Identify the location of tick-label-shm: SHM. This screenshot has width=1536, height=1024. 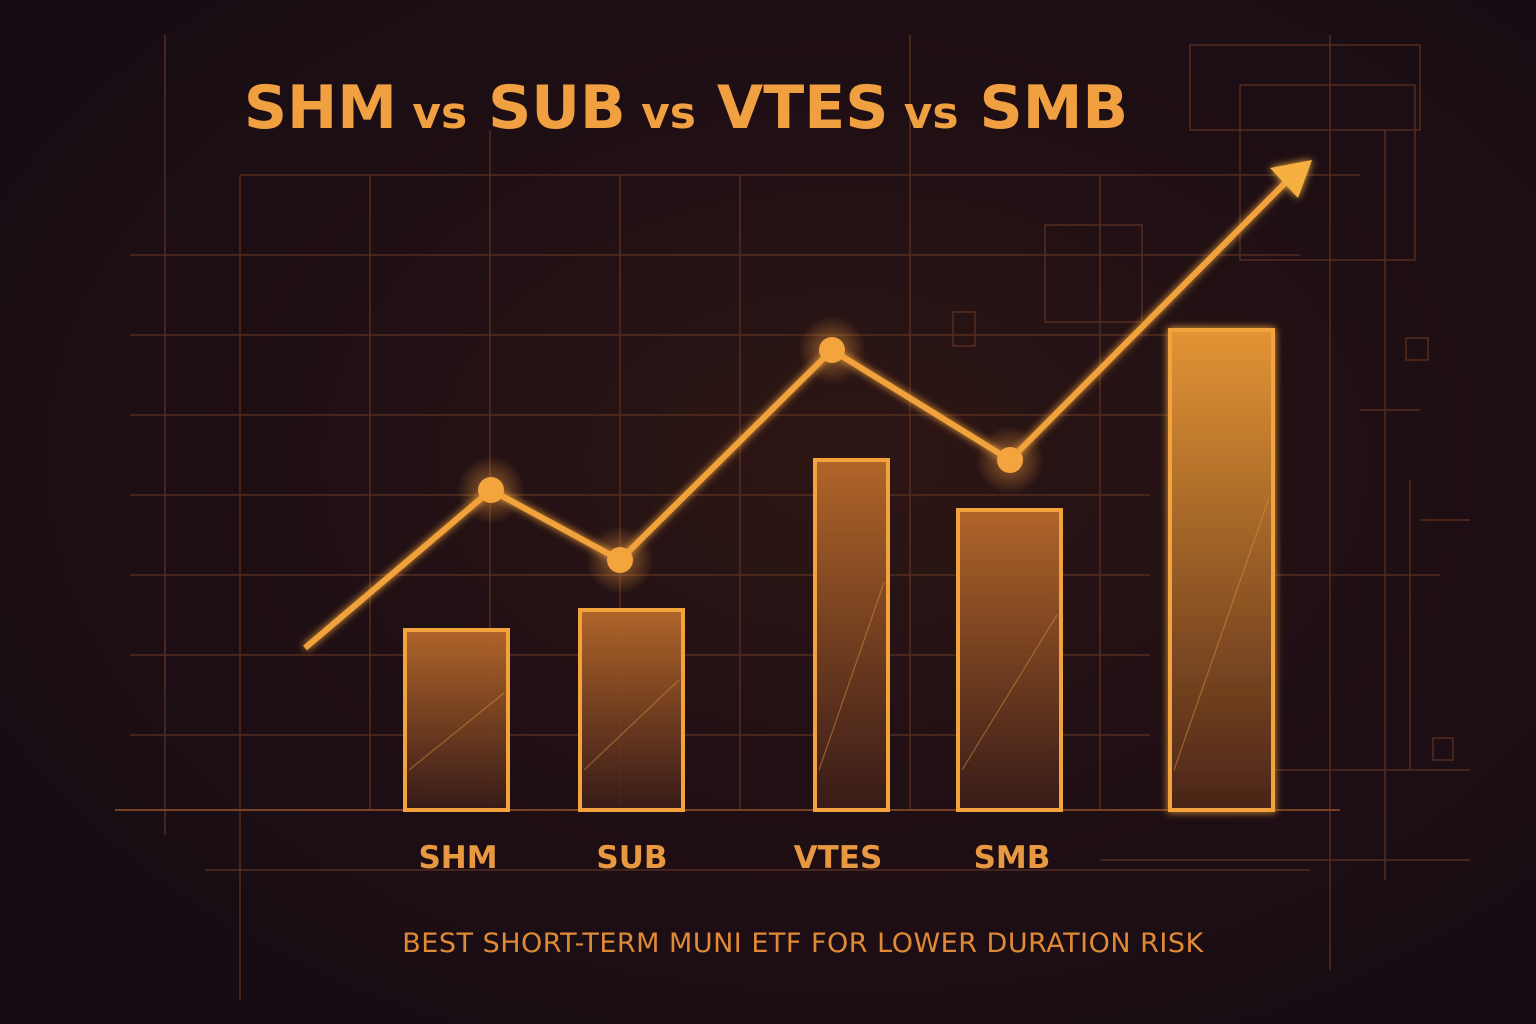
(457, 858).